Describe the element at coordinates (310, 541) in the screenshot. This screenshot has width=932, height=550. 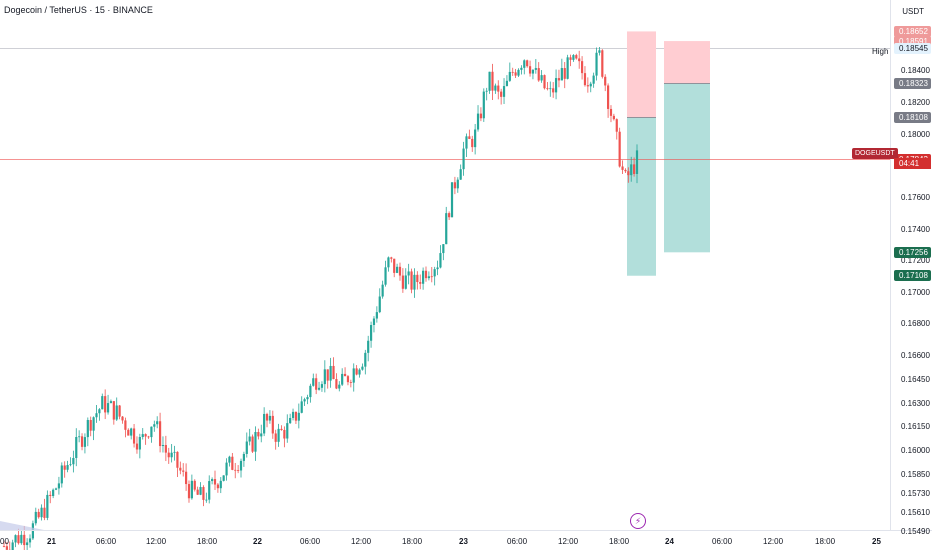
I see `time-tick-label: 06:00` at that location.